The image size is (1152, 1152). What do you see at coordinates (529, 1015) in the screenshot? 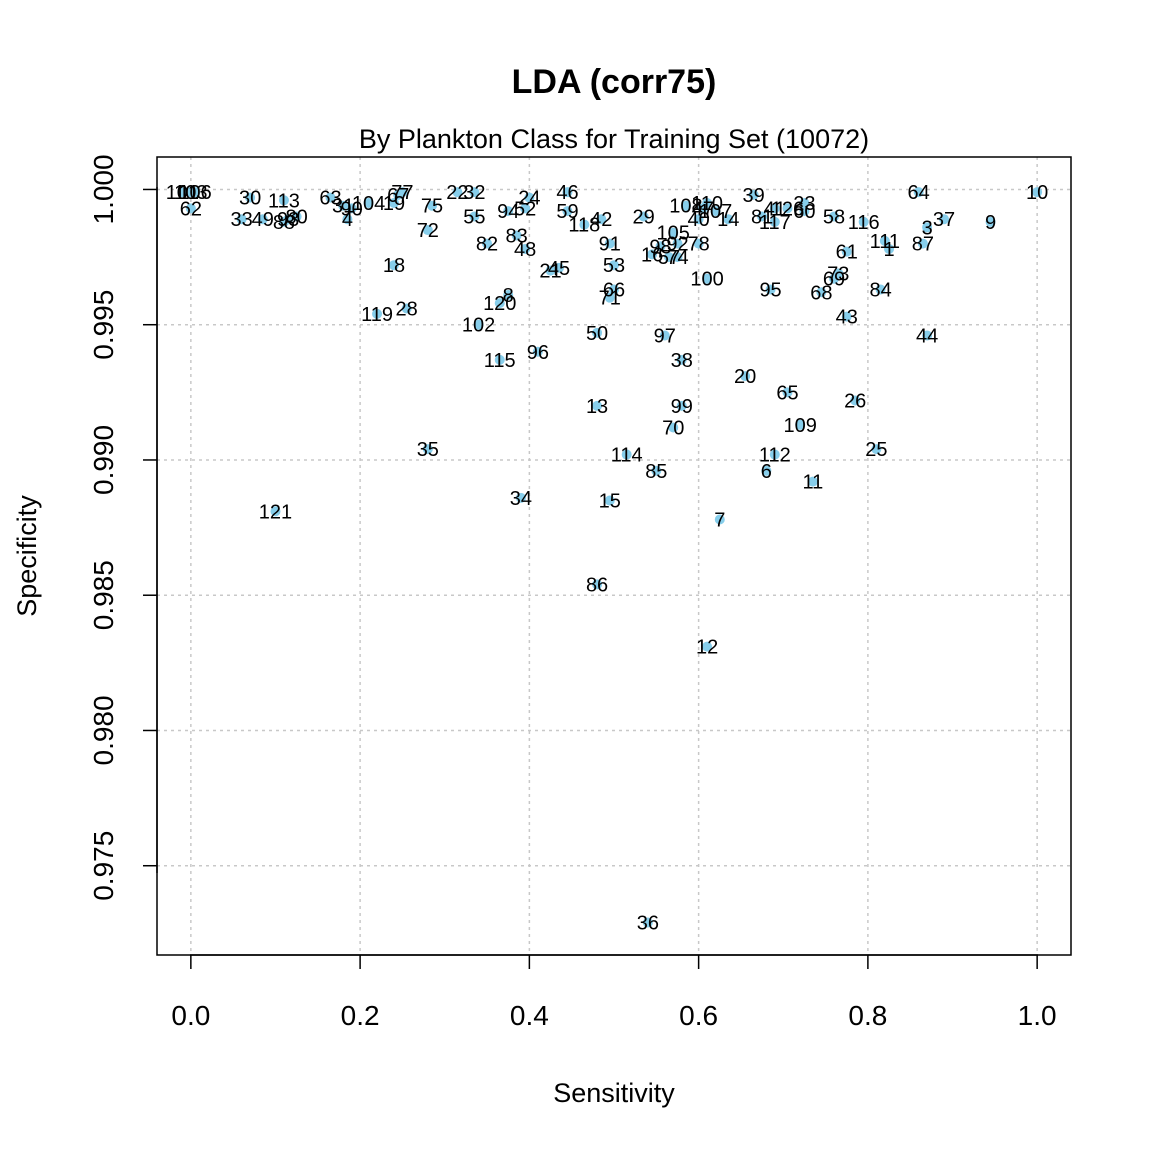
I see `x-tick-label: 0.4` at bounding box center [529, 1015].